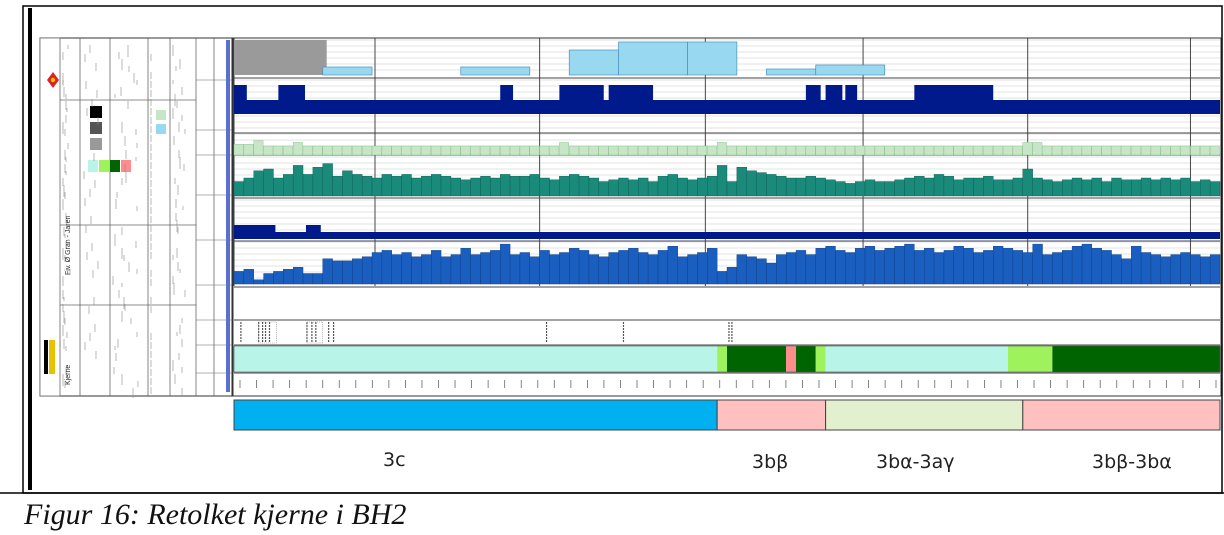  What do you see at coordinates (126, 166) in the screenshot?
I see `swatch-salmon` at bounding box center [126, 166].